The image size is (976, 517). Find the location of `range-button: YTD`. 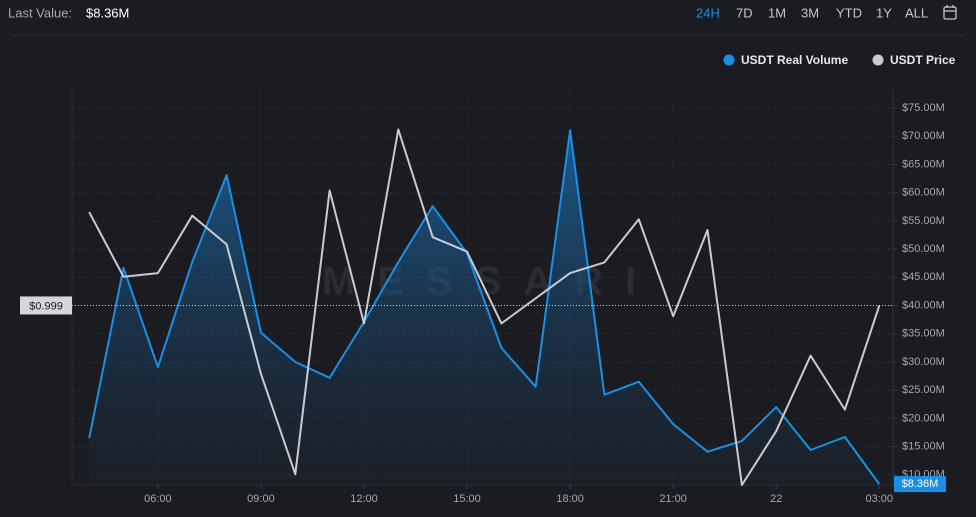

range-button: YTD is located at coordinates (849, 12).